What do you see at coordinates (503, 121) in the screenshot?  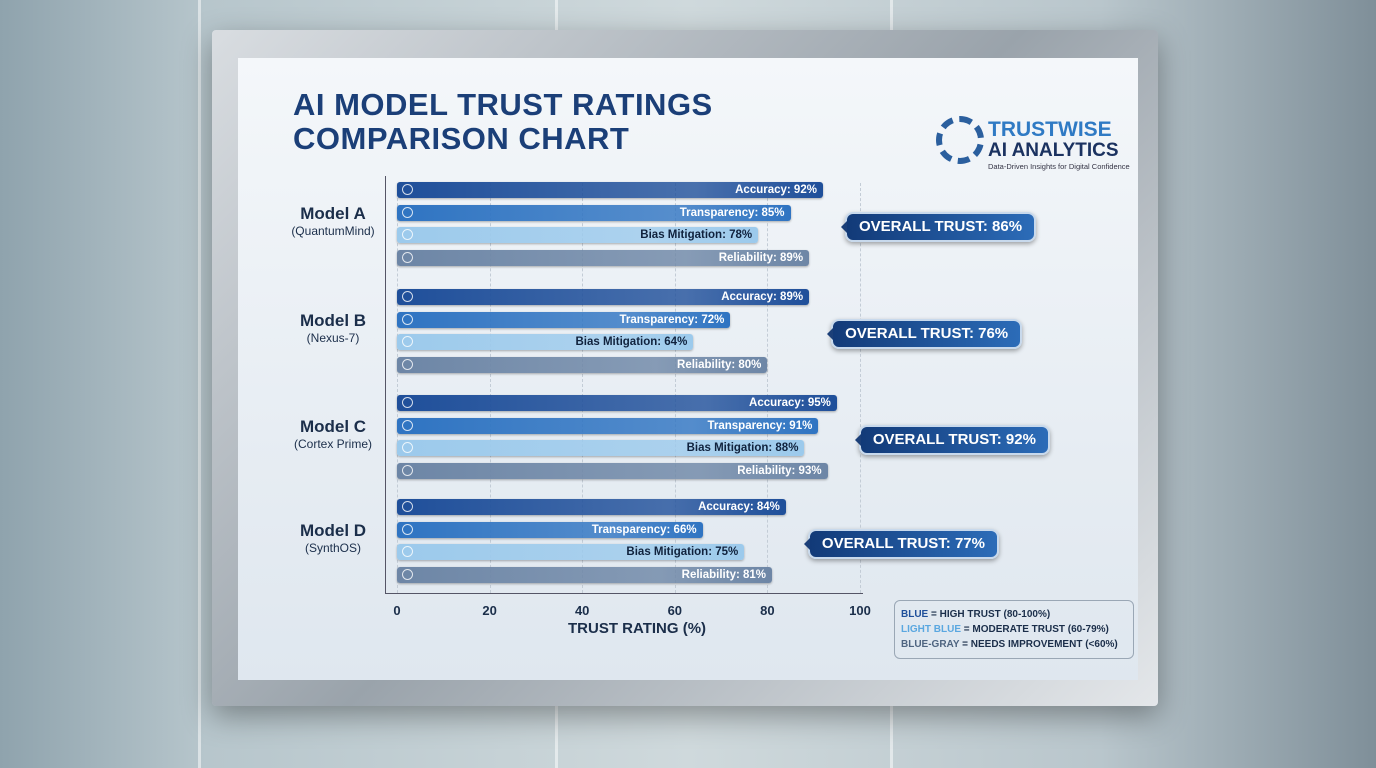 I see `chart-title: AI Model Trust Ratings Comparison Chart` at bounding box center [503, 121].